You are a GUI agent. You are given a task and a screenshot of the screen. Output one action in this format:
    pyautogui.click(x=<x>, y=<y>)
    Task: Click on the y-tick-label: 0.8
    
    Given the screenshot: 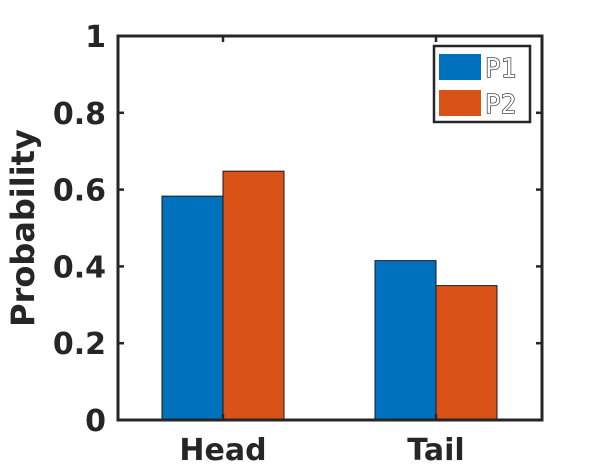 What is the action you would take?
    pyautogui.click(x=79, y=114)
    